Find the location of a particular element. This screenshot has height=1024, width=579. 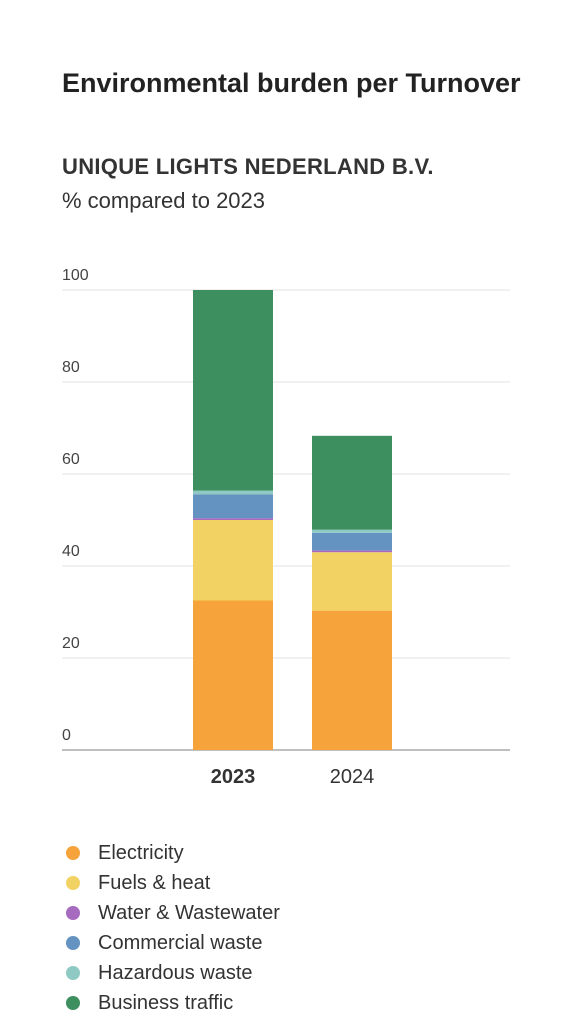

y-tick-label: 100 is located at coordinates (75, 275).